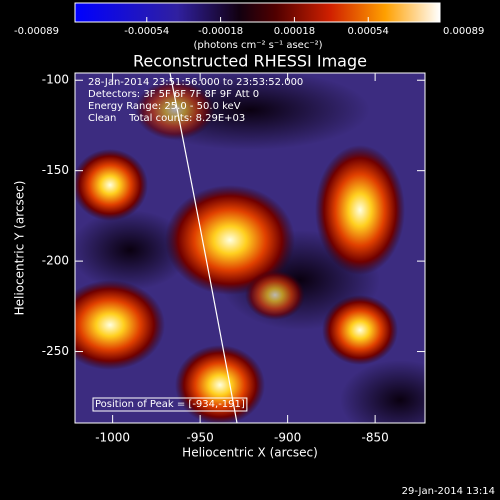 The width and height of the screenshot is (500, 500). Describe the element at coordinates (200, 438) in the screenshot. I see `x-tick-label: -950` at that location.